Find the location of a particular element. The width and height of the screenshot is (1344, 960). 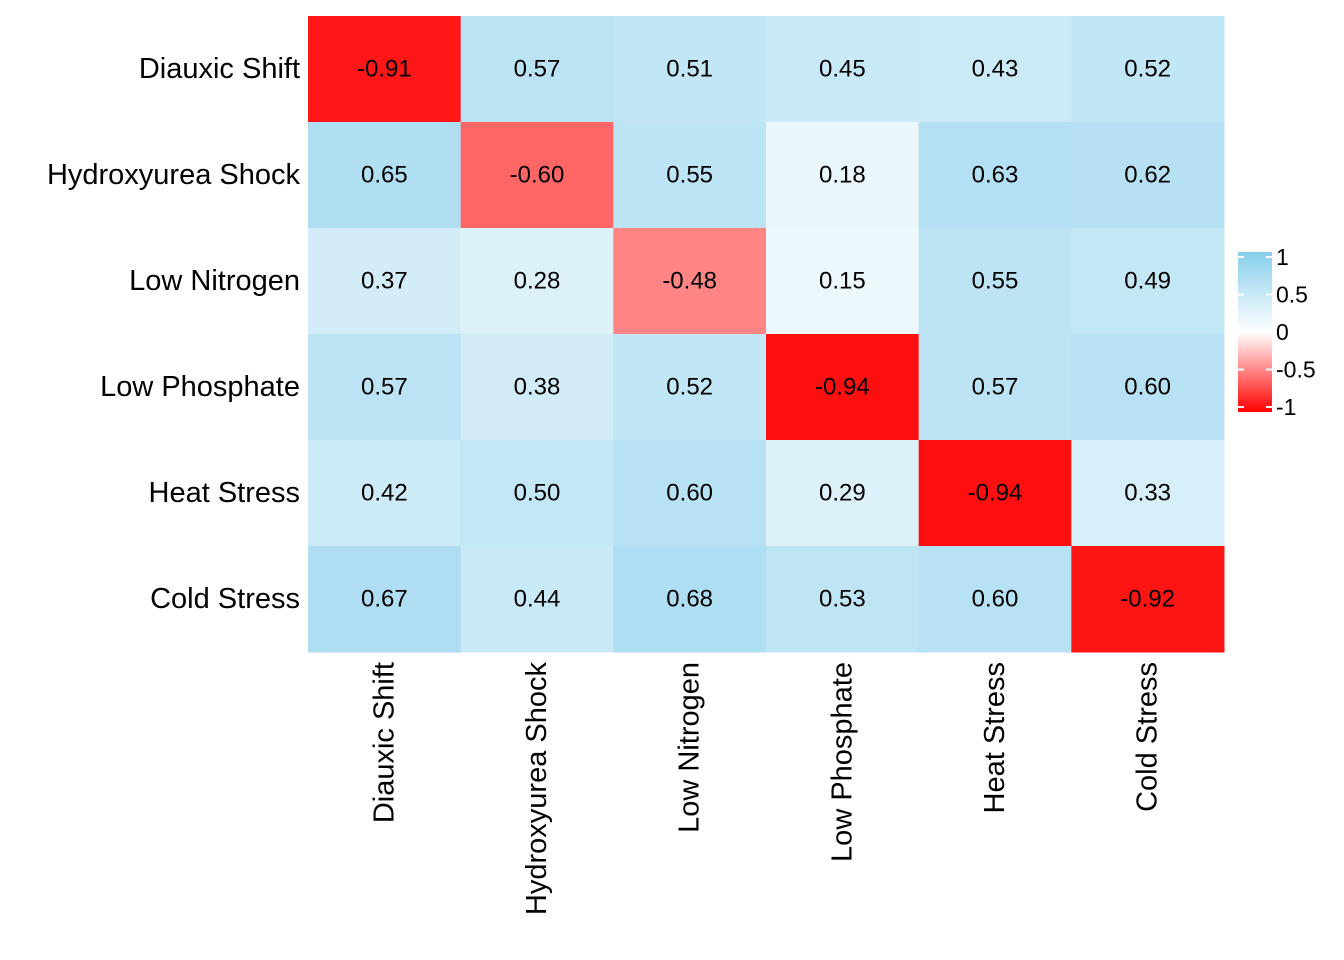

x-tick-label: Cold Stress is located at coordinates (1148, 737).